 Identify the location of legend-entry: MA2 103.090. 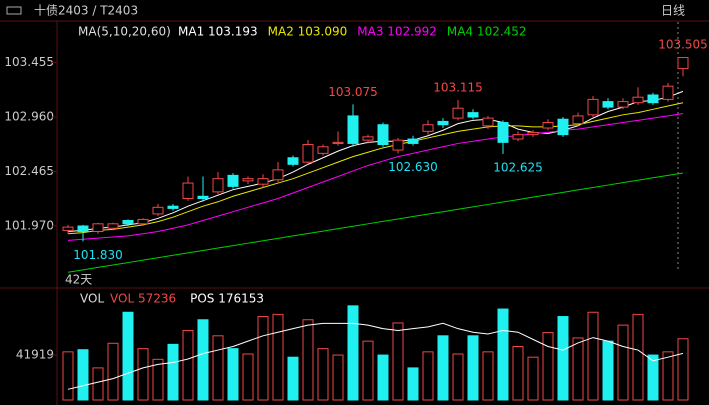
(308, 32).